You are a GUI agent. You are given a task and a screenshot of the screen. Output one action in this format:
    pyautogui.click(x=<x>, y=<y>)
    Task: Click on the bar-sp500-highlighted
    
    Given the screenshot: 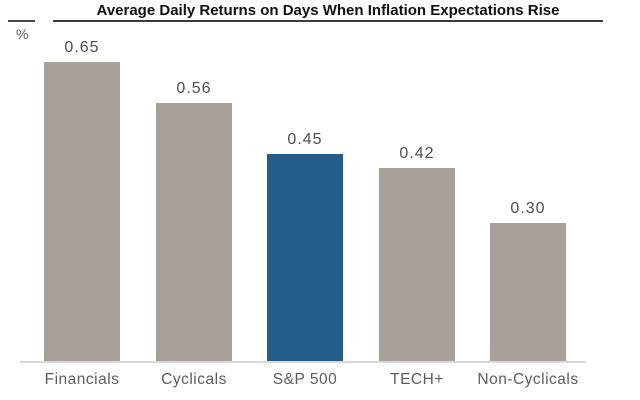 What is the action you would take?
    pyautogui.click(x=305, y=258)
    